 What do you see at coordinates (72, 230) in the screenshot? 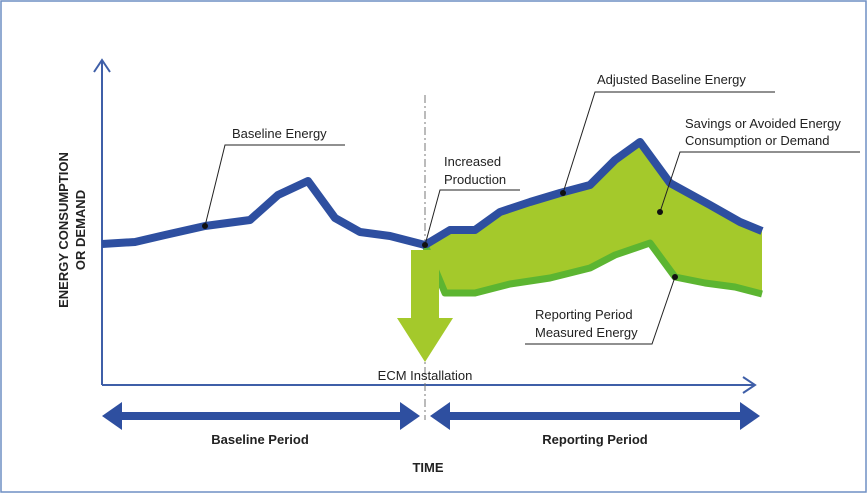
I see `y-axis-label: ENERGY CONSUMPTION OR DEMAND` at bounding box center [72, 230].